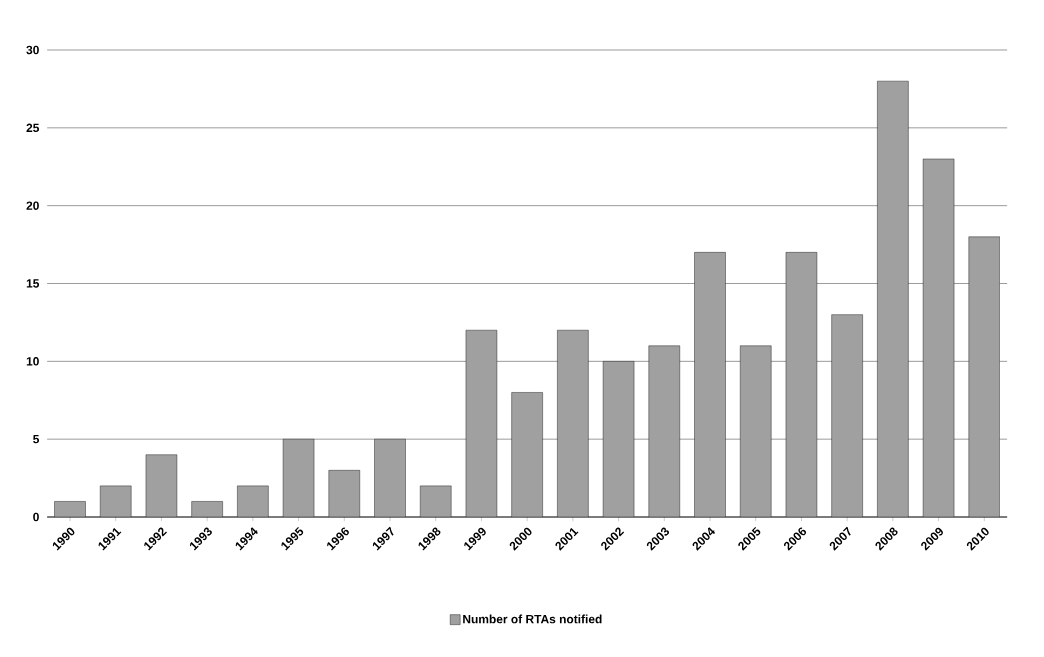 The image size is (1044, 657). What do you see at coordinates (532, 619) in the screenshot?
I see `legend-label: Number of RTAs notified` at bounding box center [532, 619].